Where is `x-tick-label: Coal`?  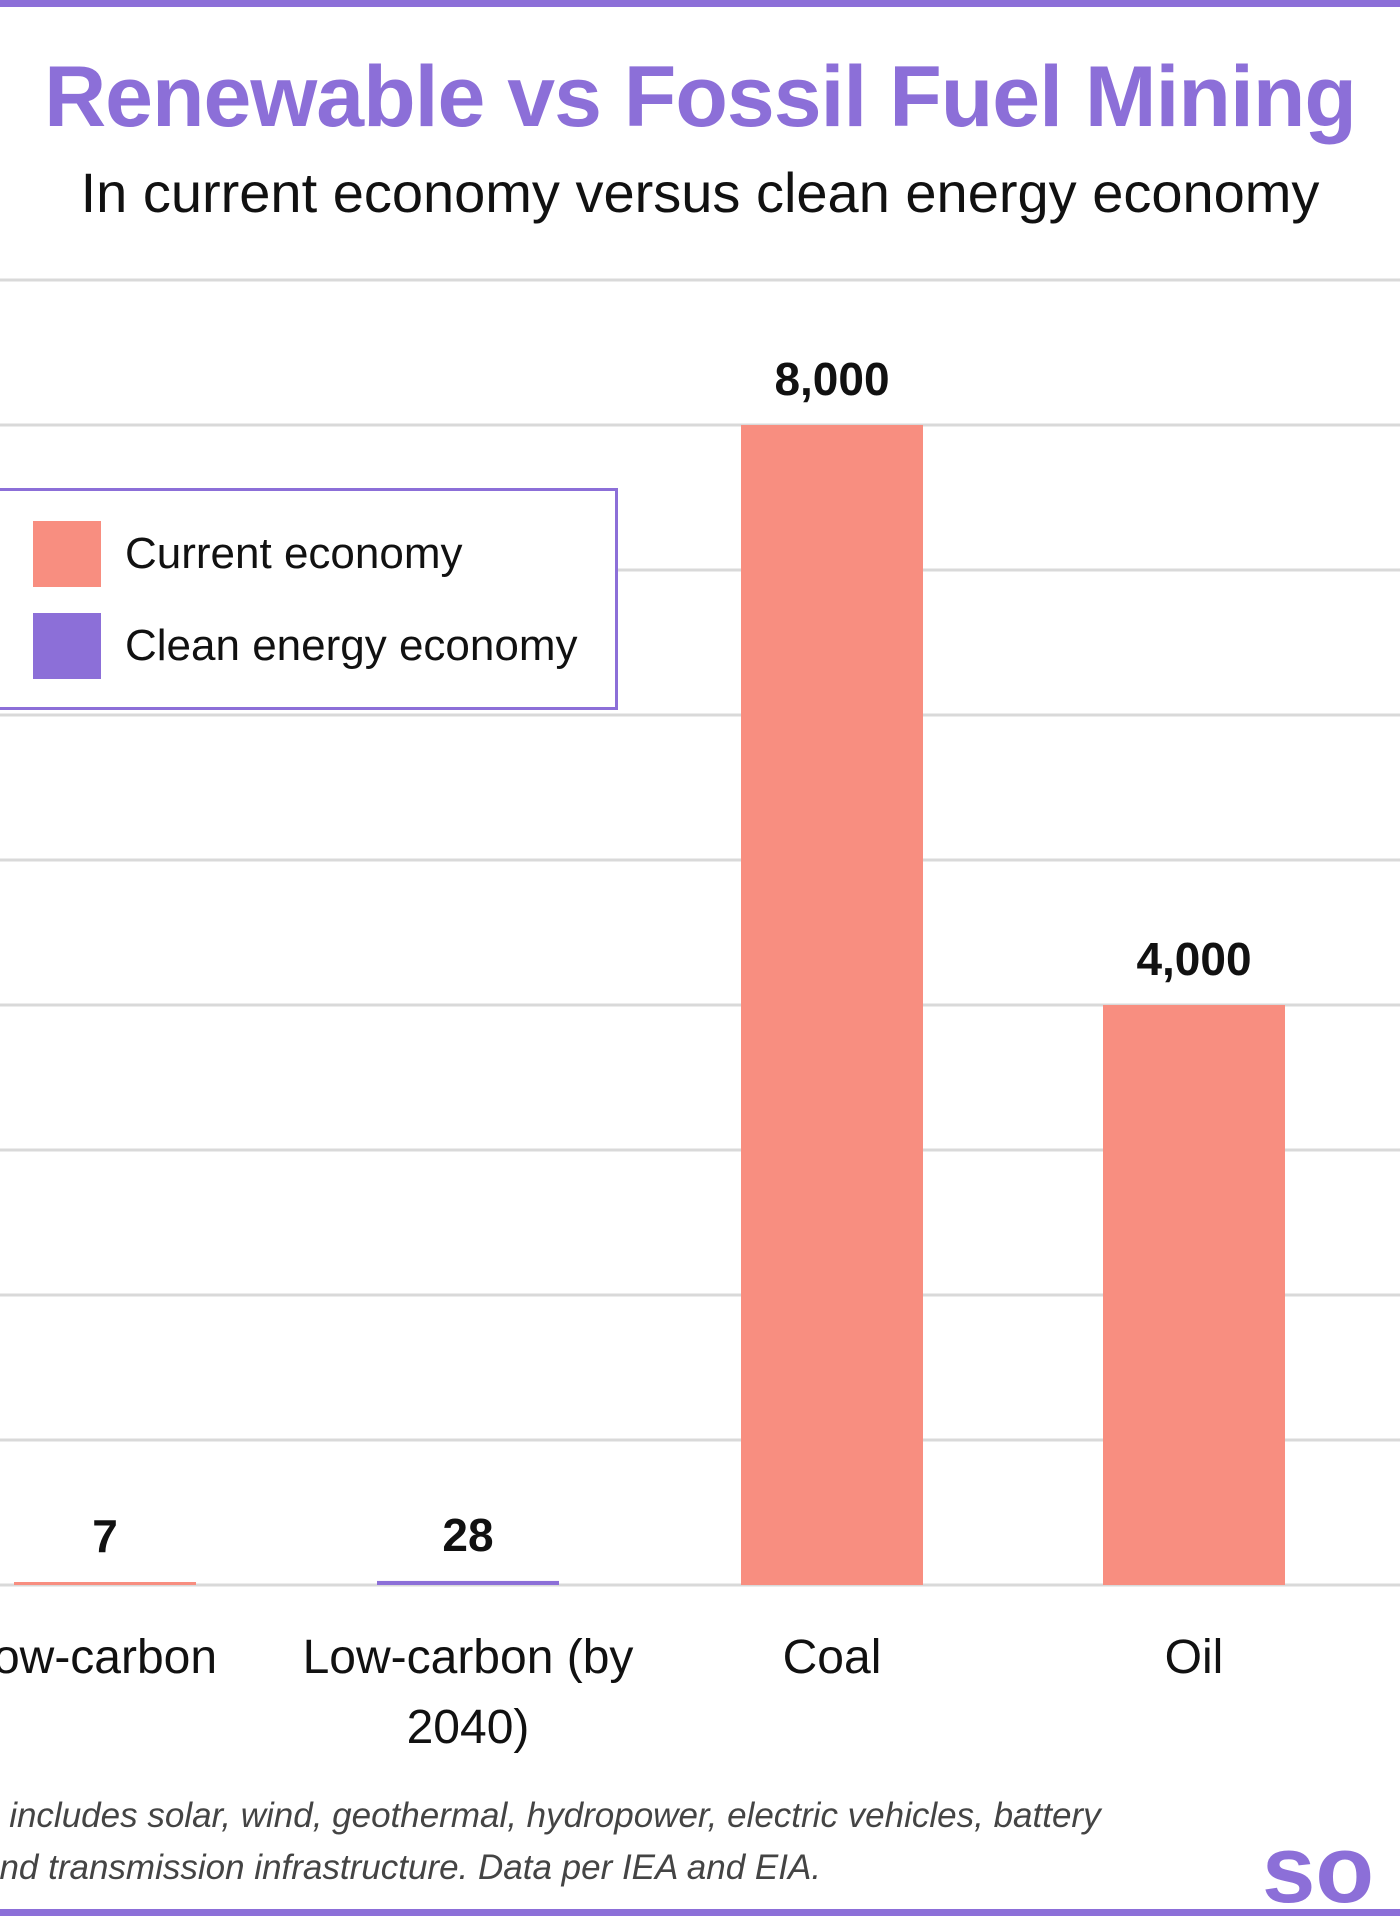
x-tick-label: Coal is located at coordinates (832, 1657).